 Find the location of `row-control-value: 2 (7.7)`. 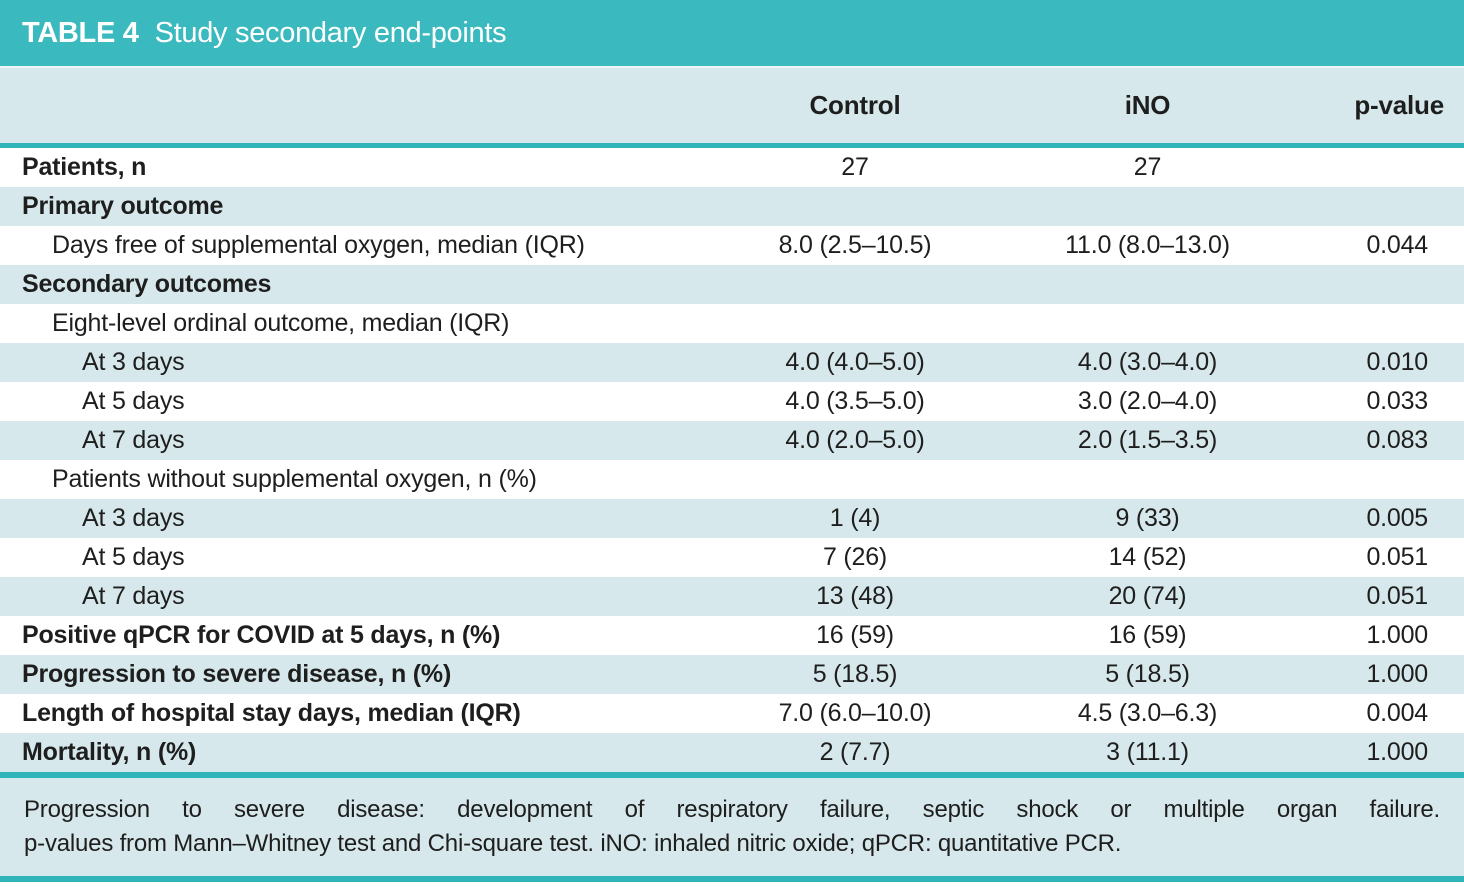

row-control-value: 2 (7.7) is located at coordinates (855, 752).